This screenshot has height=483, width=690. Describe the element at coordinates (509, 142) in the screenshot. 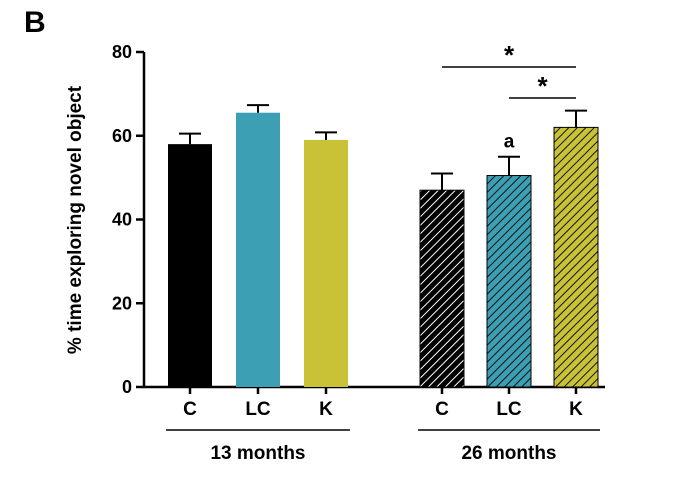

I see `significance-letter: a` at that location.